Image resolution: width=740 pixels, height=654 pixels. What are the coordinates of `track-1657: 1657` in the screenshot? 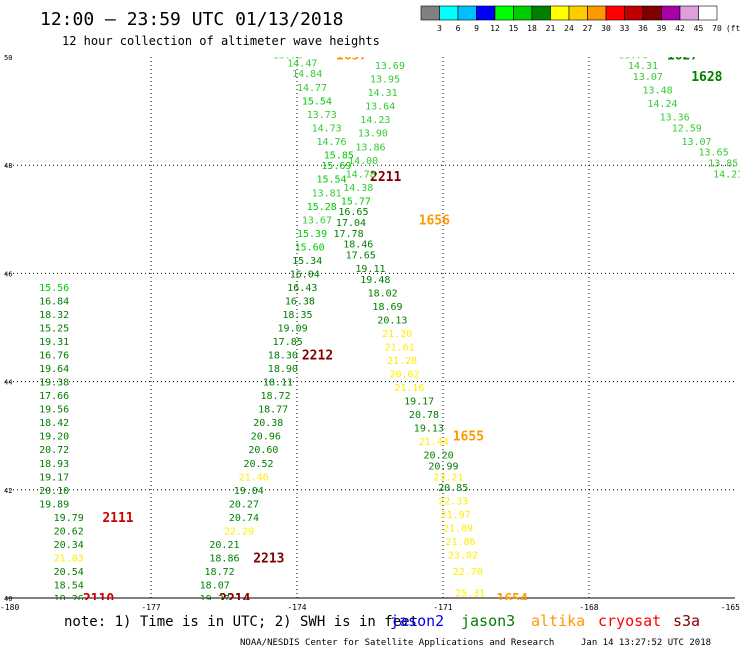 It's located at (351, 55).